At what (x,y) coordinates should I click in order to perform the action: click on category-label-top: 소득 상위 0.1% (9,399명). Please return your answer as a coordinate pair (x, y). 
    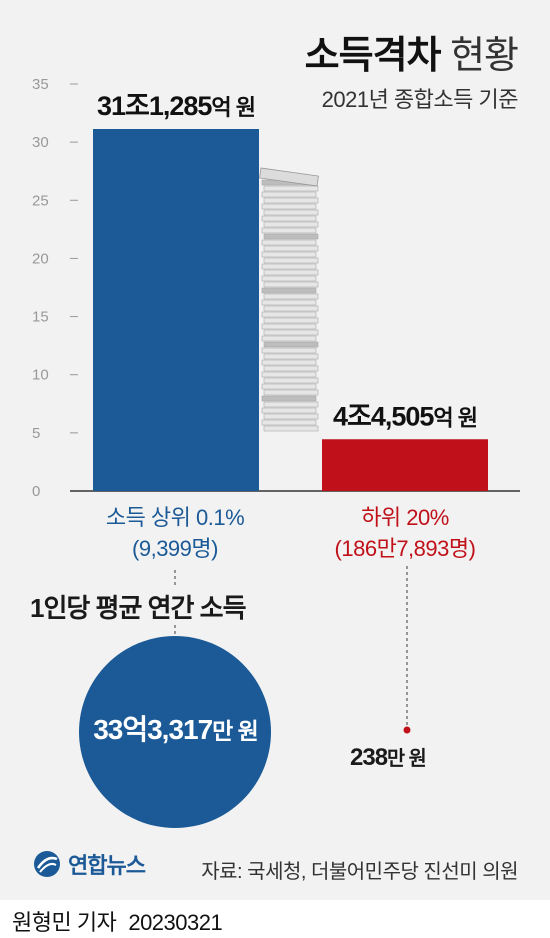
    Looking at the image, I should click on (175, 533).